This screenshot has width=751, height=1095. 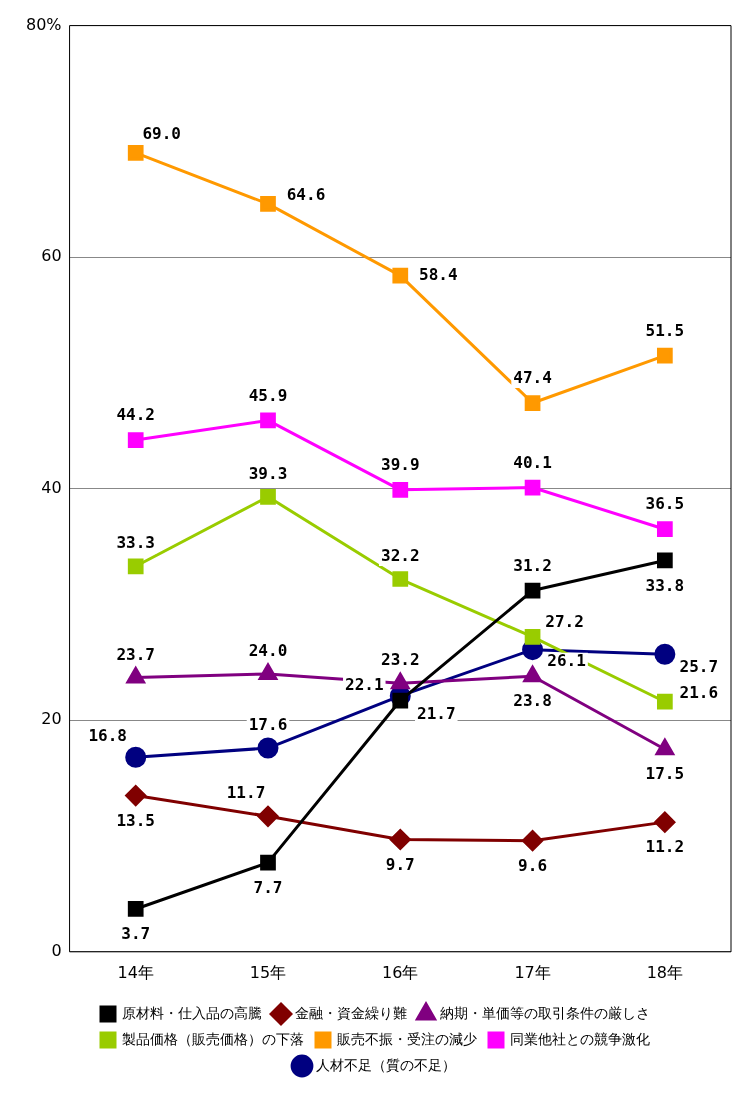 I want to click on data-label: 36.5, so click(x=665, y=504).